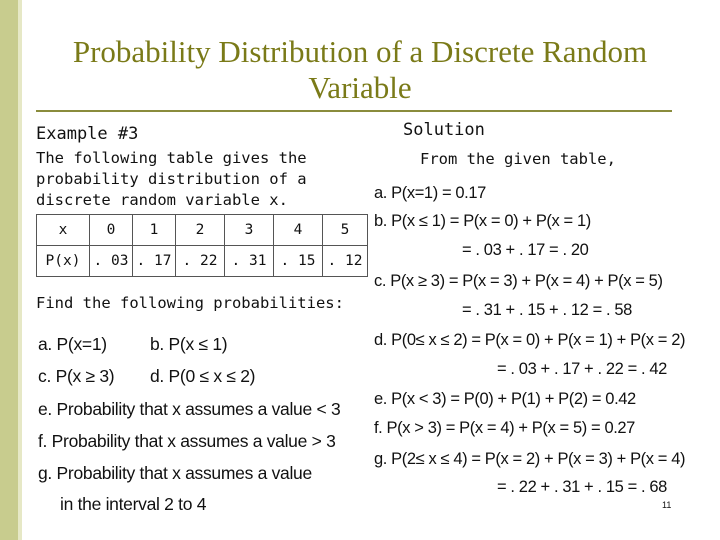 The height and width of the screenshot is (540, 720). What do you see at coordinates (20, 270) in the screenshot?
I see `left-accent-bar-inner` at bounding box center [20, 270].